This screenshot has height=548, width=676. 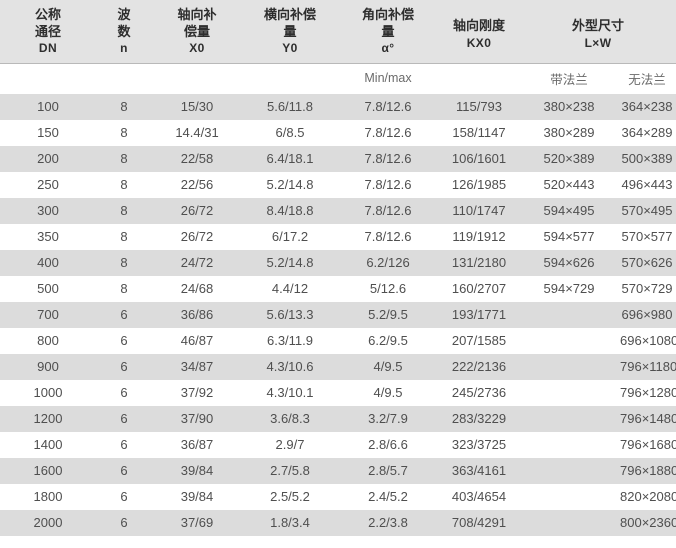 I want to click on cell-y0: 5.2/14.8, so click(x=290, y=262).